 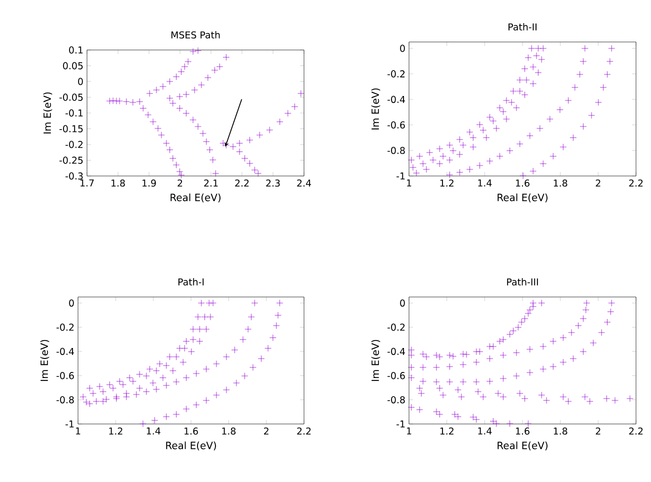 I want to click on x-tick-label: 1.7, so click(x=87, y=183).